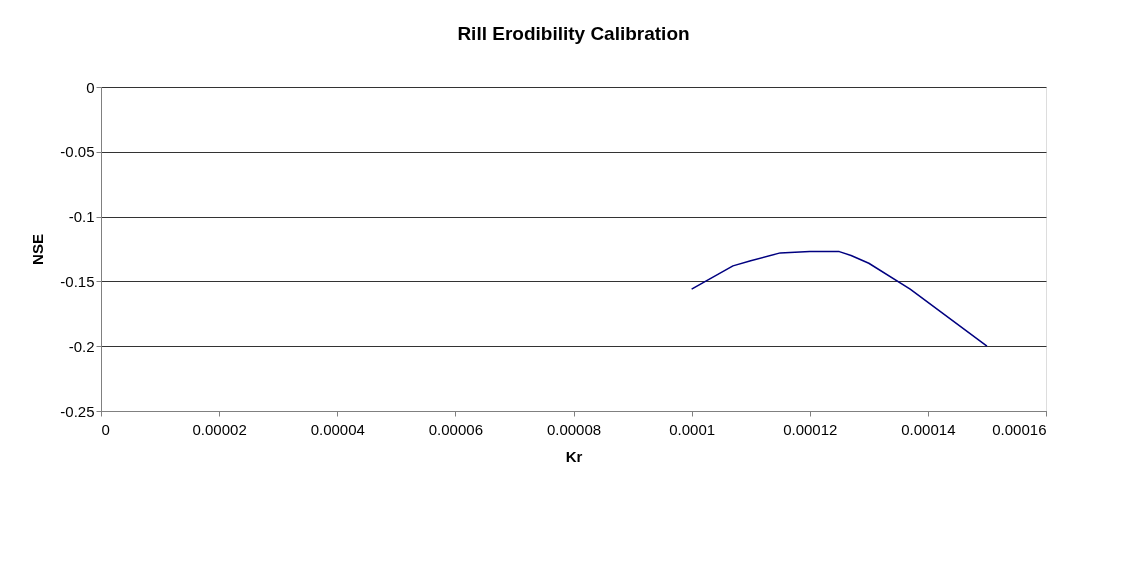  What do you see at coordinates (77, 152) in the screenshot?
I see `y-tick-label: -0.05` at bounding box center [77, 152].